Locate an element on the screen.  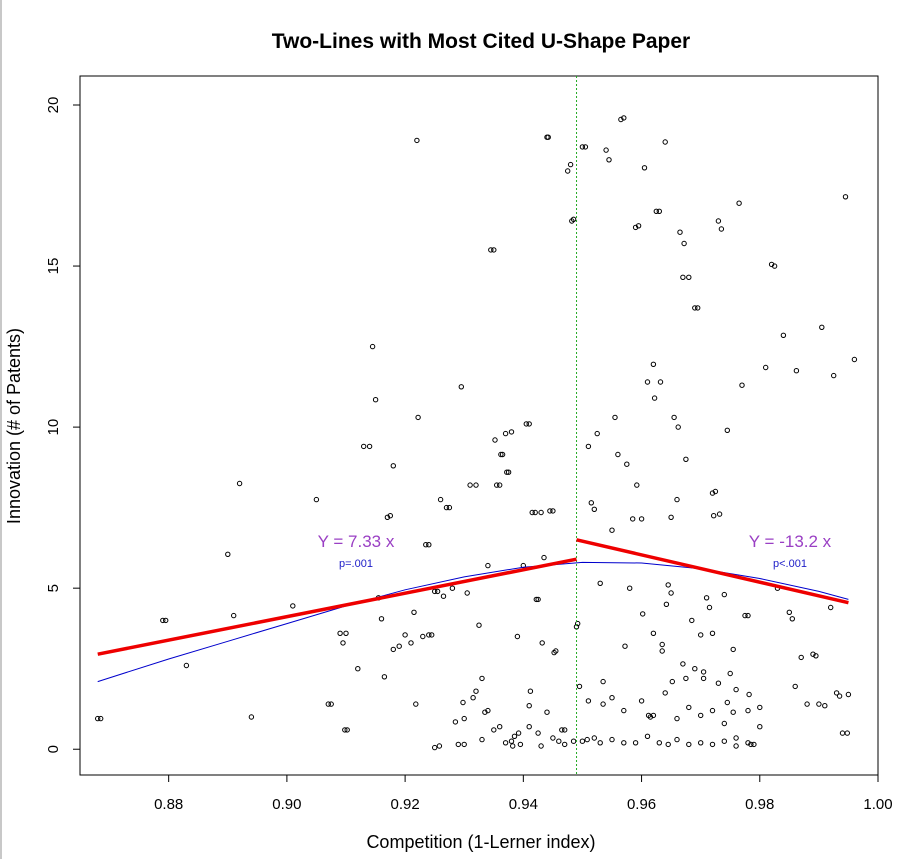
chart-title: Two-Lines with Most Cited U-Shape Paper is located at coordinates (481, 41).